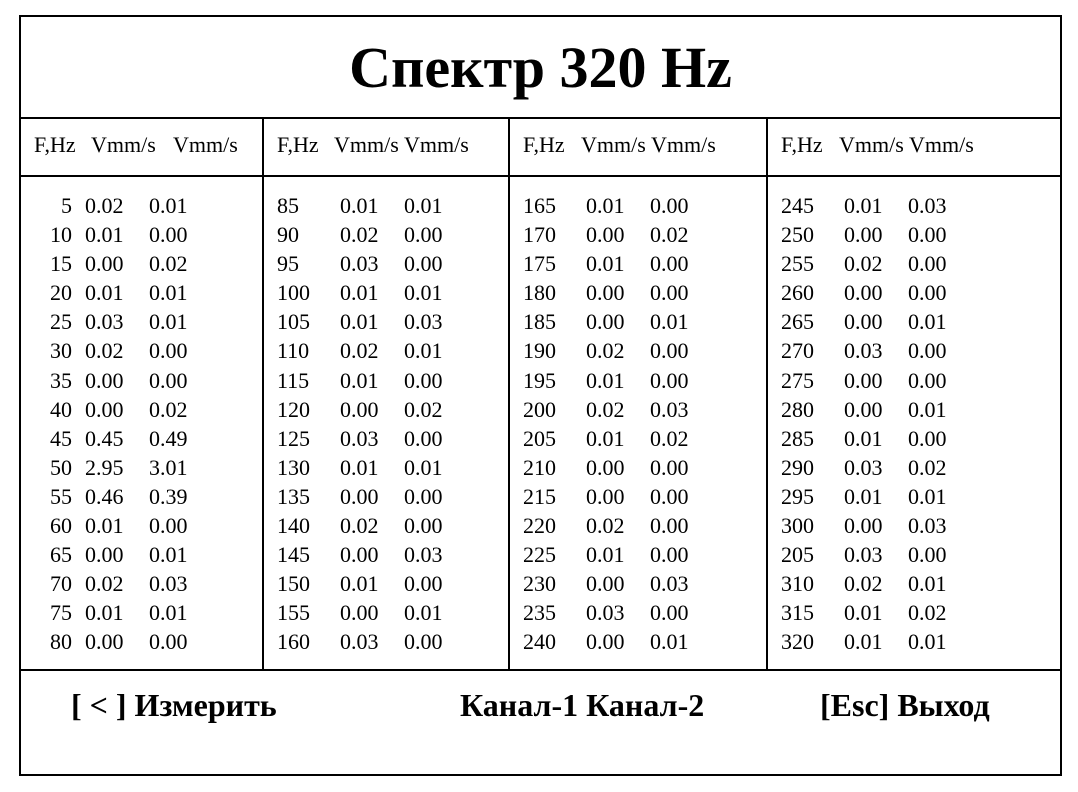 The height and width of the screenshot is (792, 1078). What do you see at coordinates (141, 350) in the screenshot?
I see `table-row: 30 0.02 0.00` at bounding box center [141, 350].